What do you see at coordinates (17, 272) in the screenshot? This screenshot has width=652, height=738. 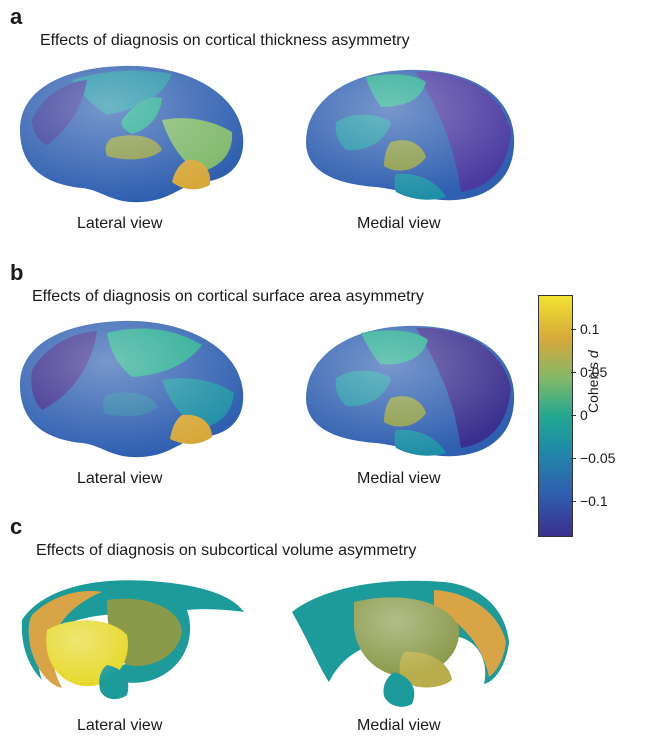 I see `panel-letter-b: b` at bounding box center [17, 272].